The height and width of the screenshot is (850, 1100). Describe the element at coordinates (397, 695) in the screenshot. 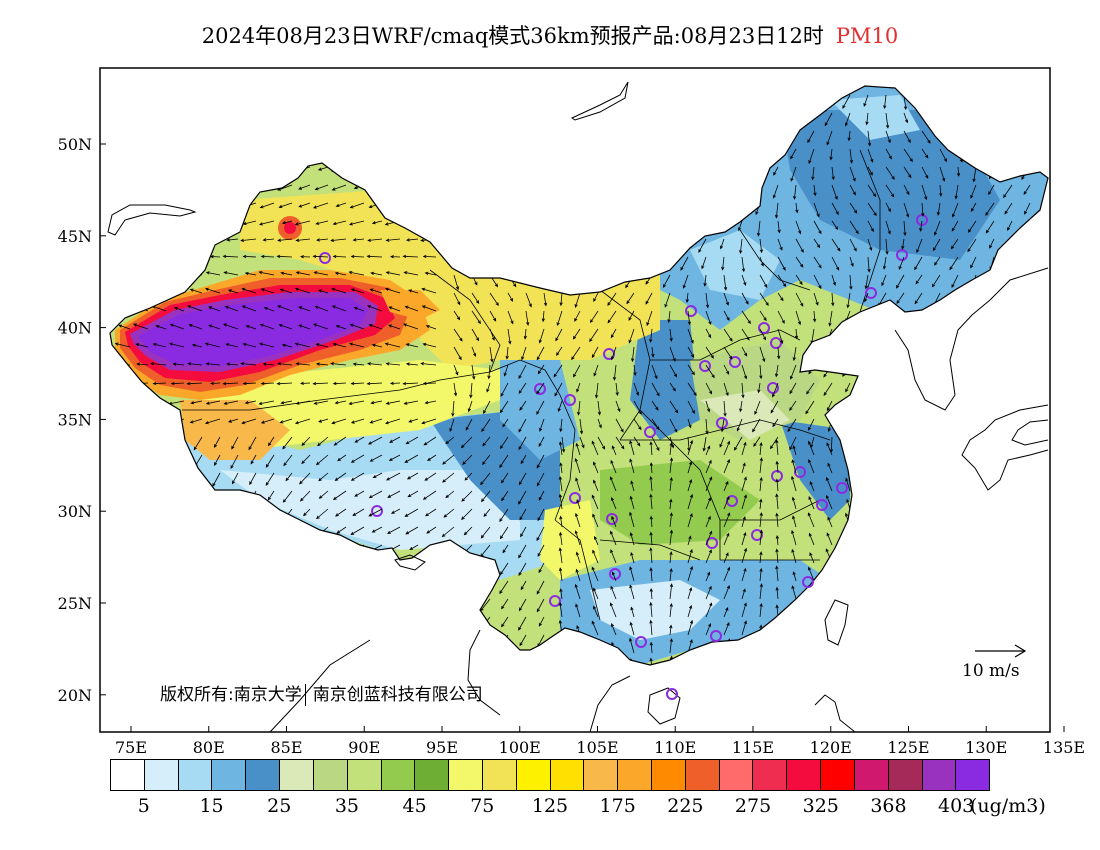

I see `copyright-right: 南京创蓝科技有限公司` at that location.